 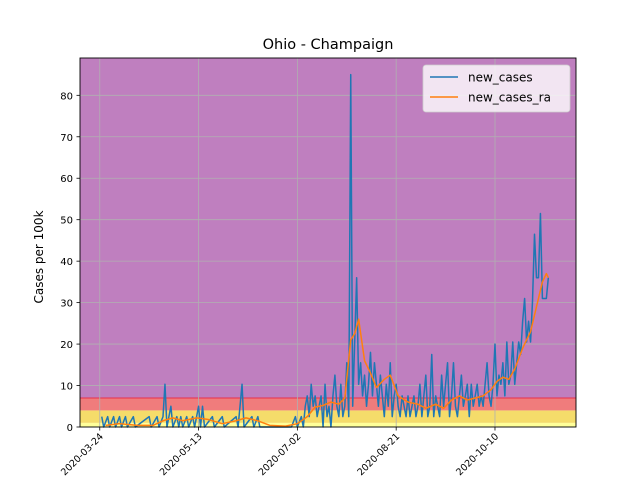 I want to click on y-axis-ticks: 0 10 20 30 40 50 60 70 80, so click(x=70, y=262).